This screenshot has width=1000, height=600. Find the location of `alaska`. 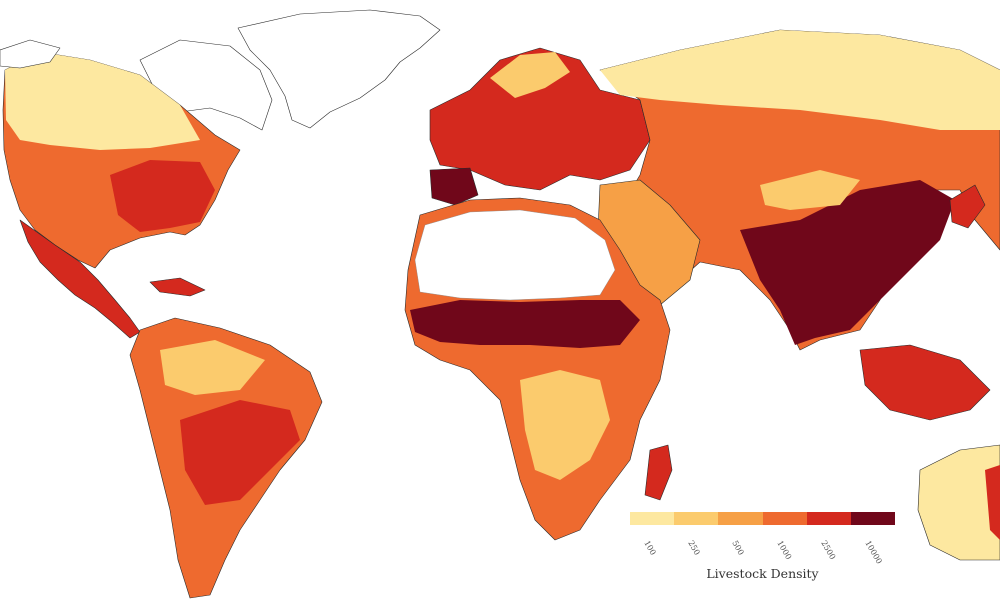

alaska is located at coordinates (30, 54).